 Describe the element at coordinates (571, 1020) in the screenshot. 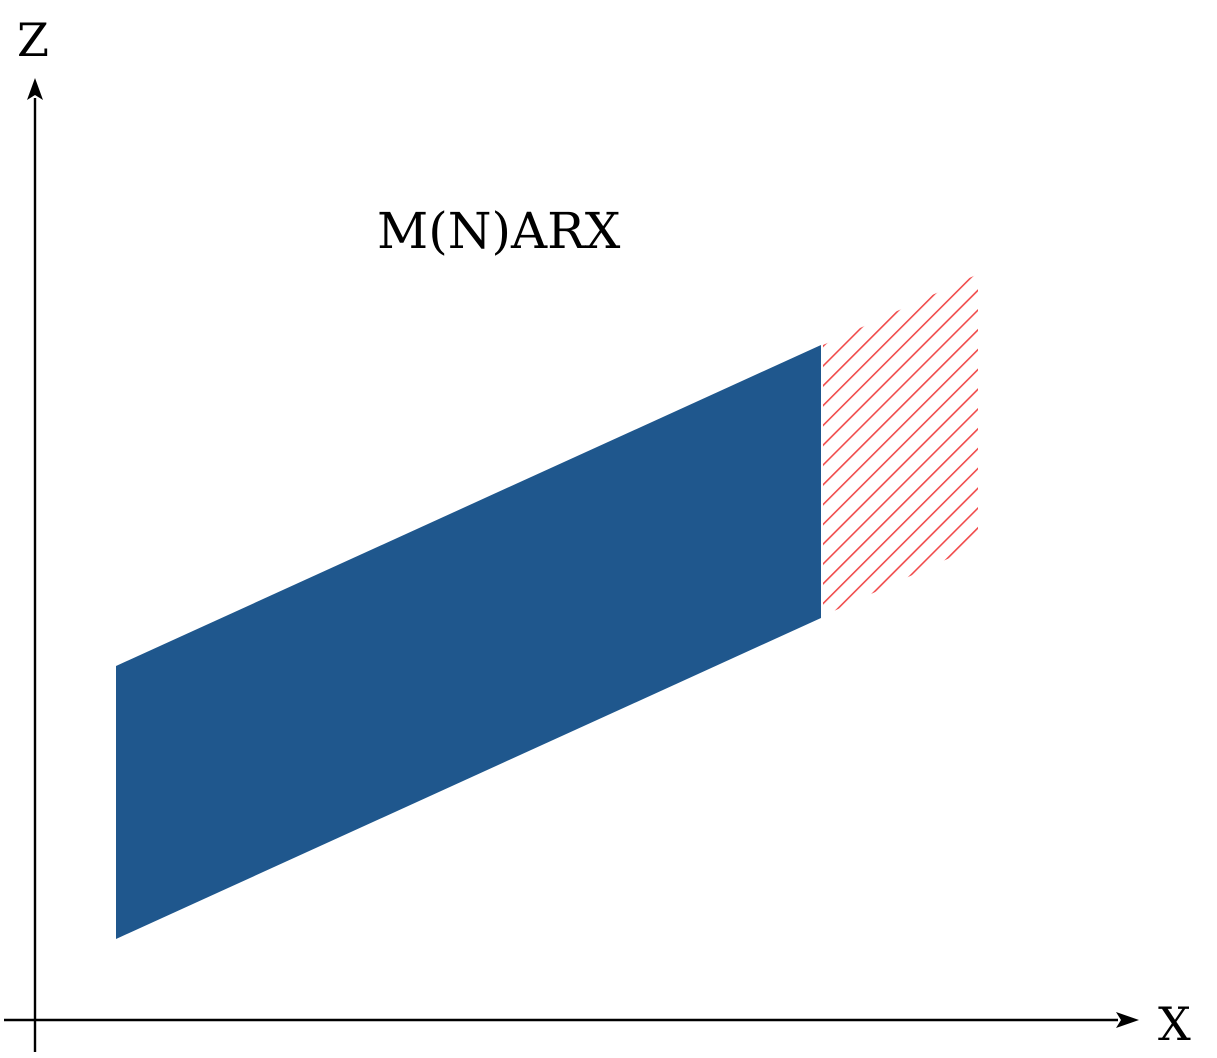

I see `x-axis` at that location.